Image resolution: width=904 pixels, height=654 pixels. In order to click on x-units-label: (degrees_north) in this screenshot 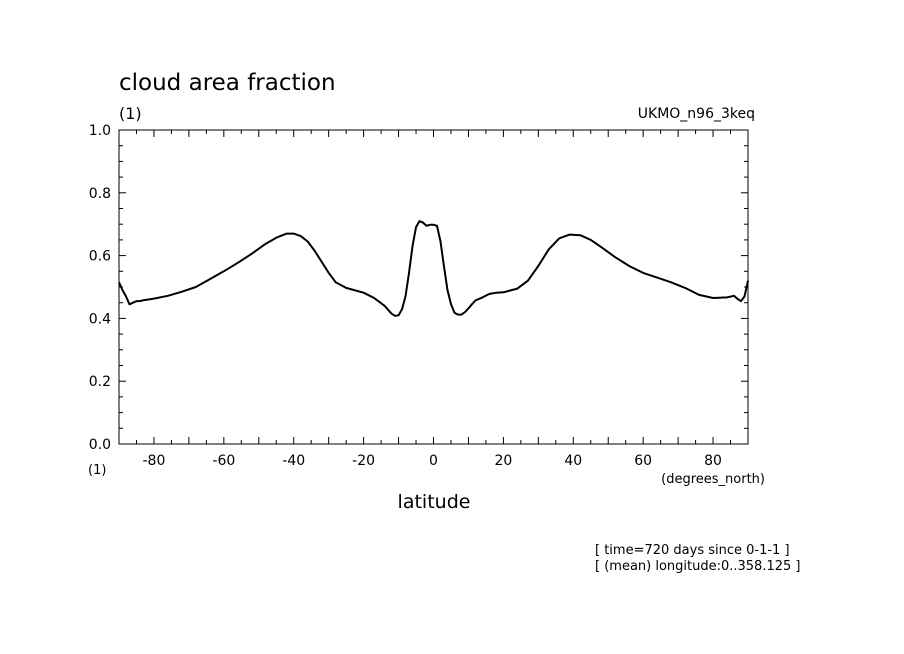, I will do `click(713, 479)`.